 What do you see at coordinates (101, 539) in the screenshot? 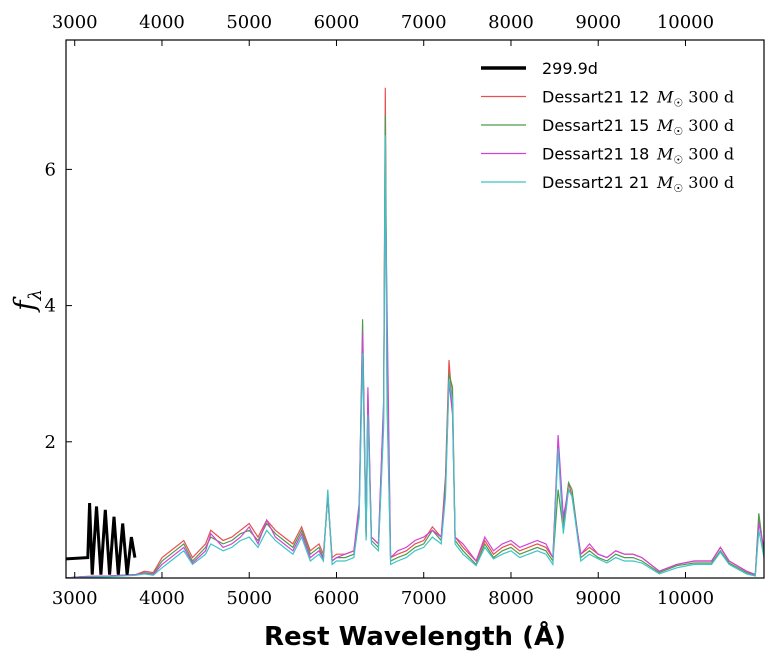
I see `series-line-observed` at bounding box center [101, 539].